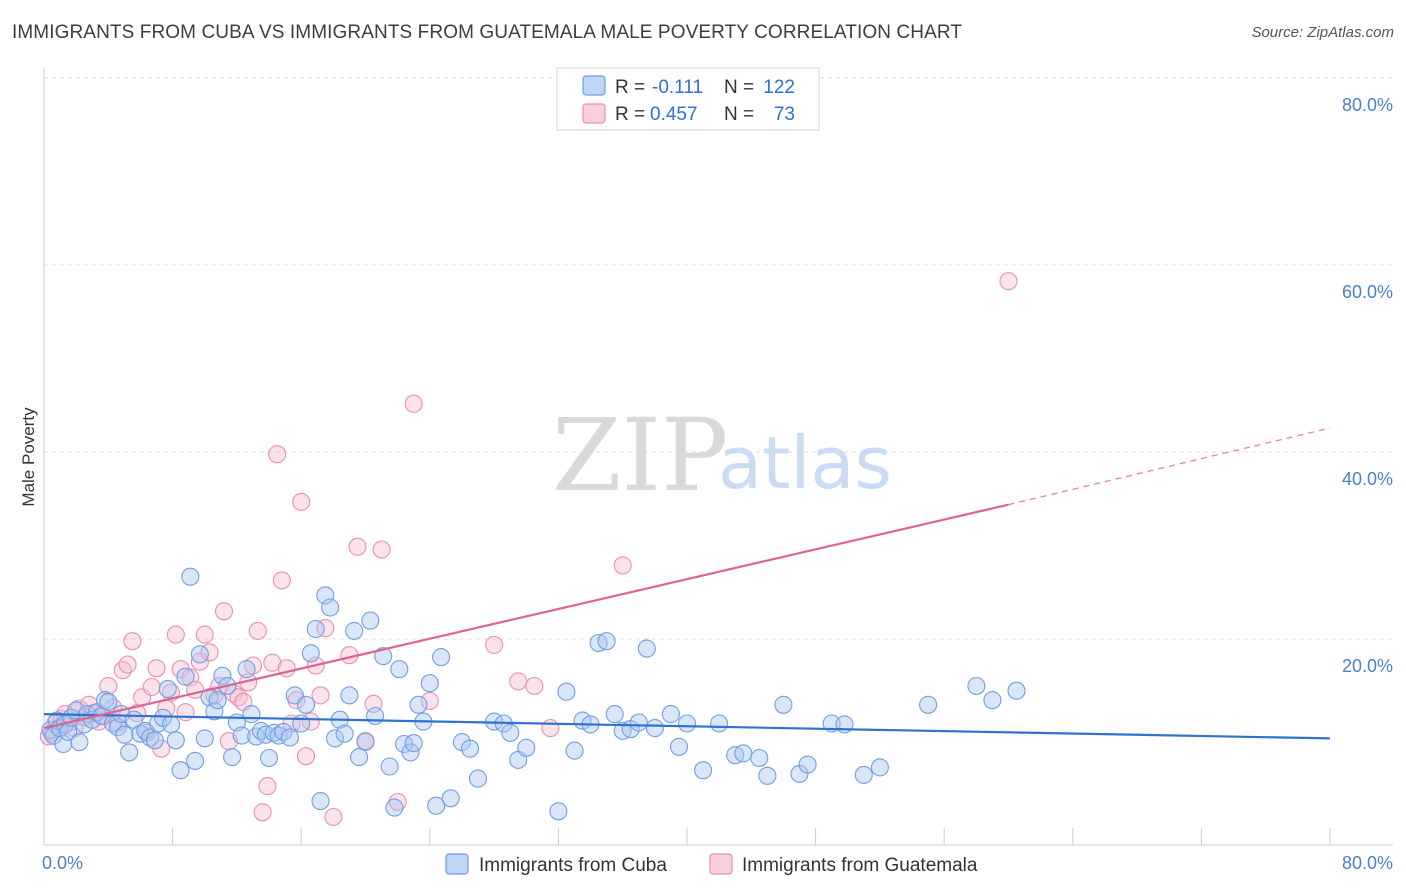 The width and height of the screenshot is (1406, 892). What do you see at coordinates (860, 865) in the screenshot?
I see `bottom-legend-label-guatemala: Immigrants from Guatemala` at bounding box center [860, 865].